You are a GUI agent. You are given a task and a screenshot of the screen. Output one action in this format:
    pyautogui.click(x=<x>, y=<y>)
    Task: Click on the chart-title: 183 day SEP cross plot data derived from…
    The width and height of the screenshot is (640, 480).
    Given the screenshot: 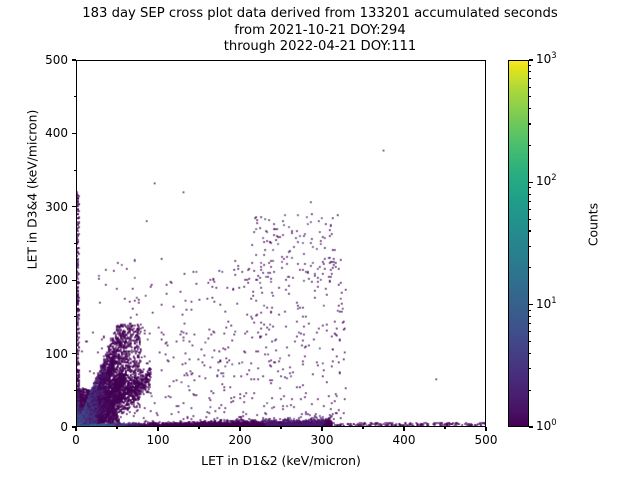 What is the action you would take?
    pyautogui.click(x=320, y=31)
    